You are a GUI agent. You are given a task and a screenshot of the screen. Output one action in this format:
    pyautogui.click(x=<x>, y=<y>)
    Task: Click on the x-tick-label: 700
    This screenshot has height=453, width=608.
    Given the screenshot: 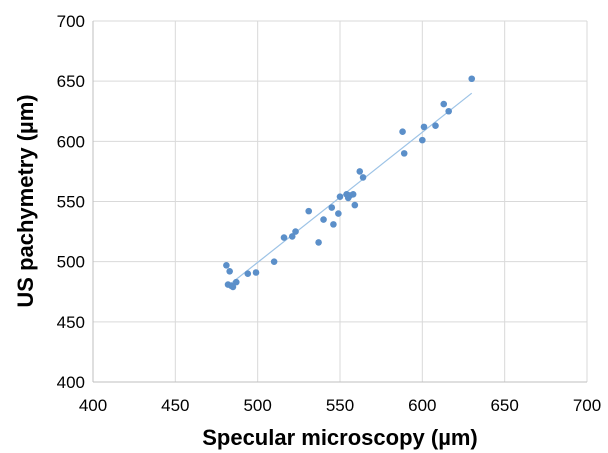 What is the action you would take?
    pyautogui.click(x=587, y=405)
    